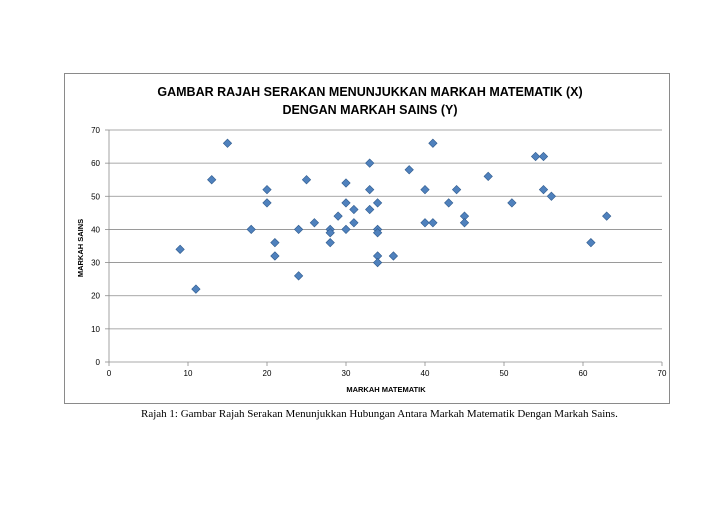 The width and height of the screenshot is (728, 515). Describe the element at coordinates (95, 329) in the screenshot. I see `y-tick-label: 10` at that location.